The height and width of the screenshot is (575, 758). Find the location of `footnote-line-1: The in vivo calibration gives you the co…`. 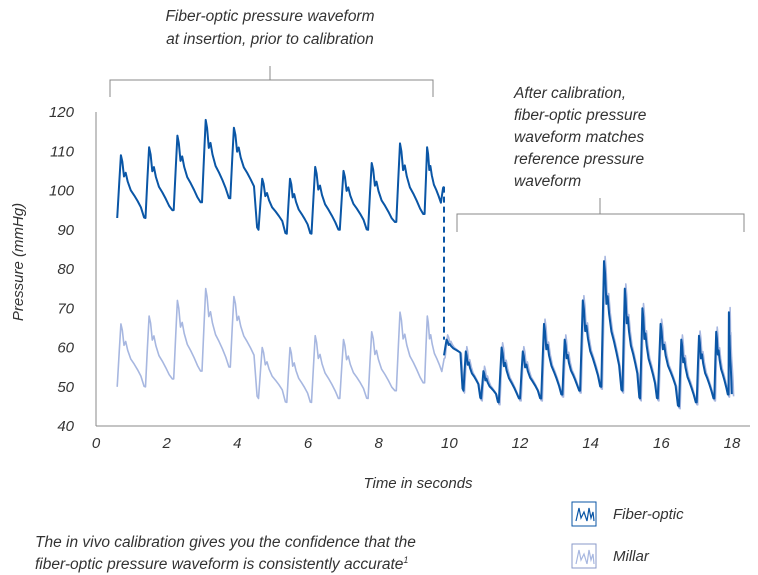

footnote-line-1: The in vivo calibration gives you the co… is located at coordinates (225, 542).